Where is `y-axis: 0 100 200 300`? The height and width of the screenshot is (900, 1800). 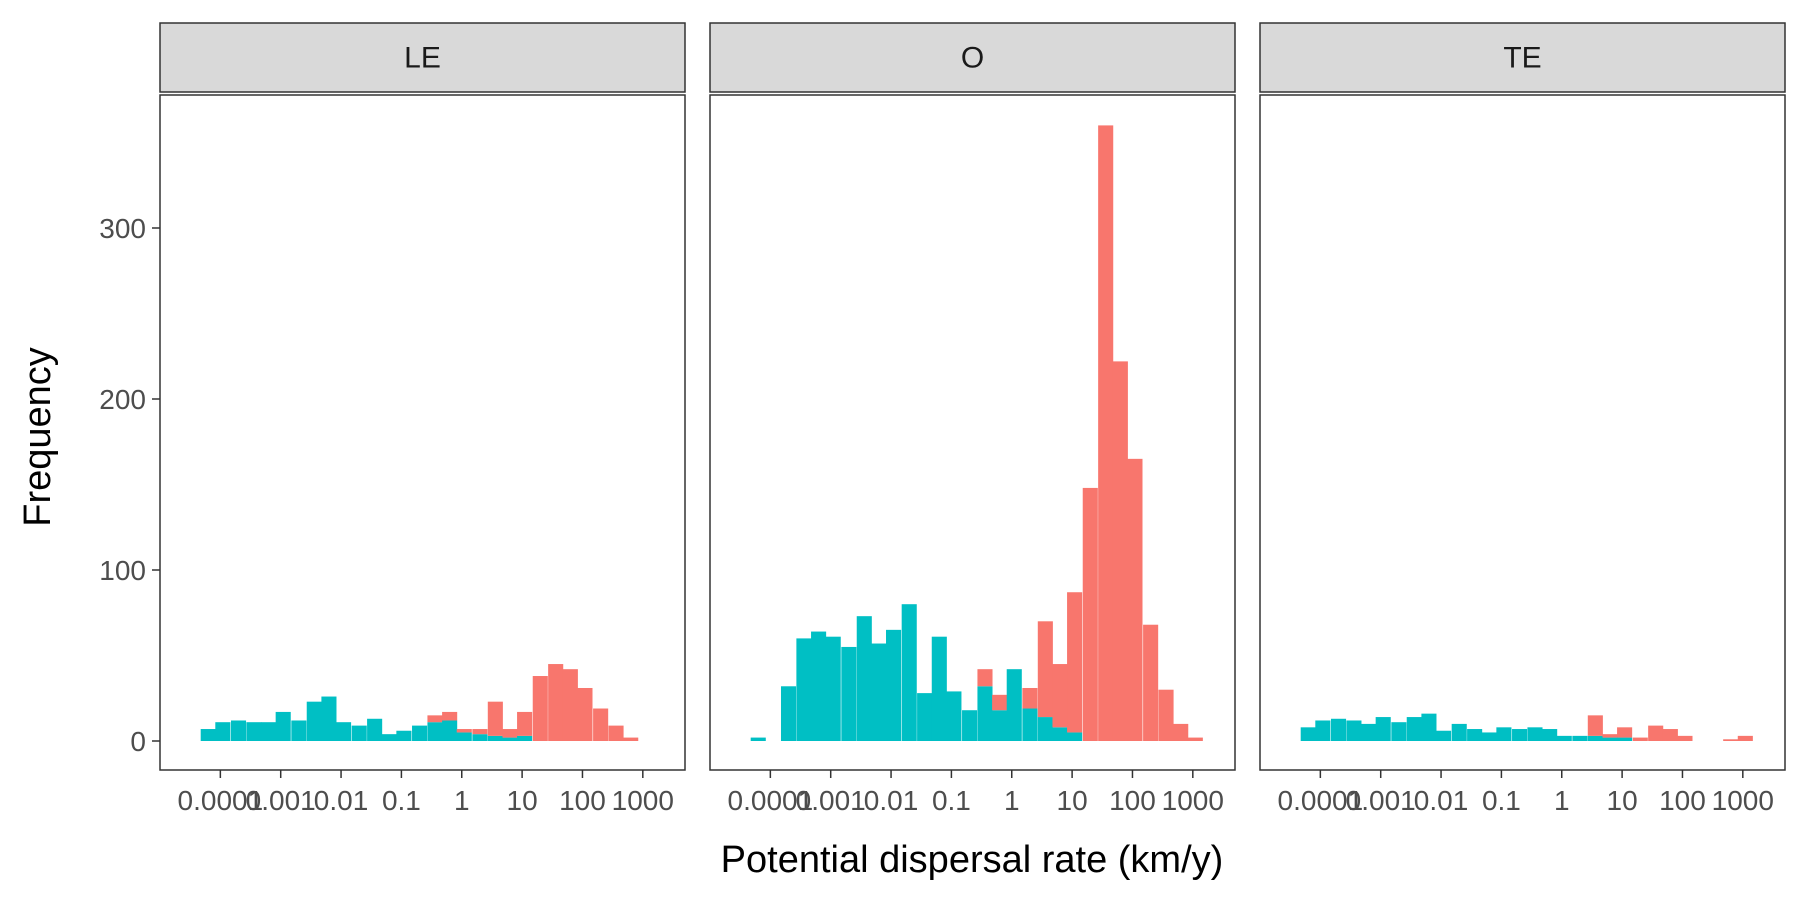 y-axis: 0 100 200 300 is located at coordinates (129, 485).